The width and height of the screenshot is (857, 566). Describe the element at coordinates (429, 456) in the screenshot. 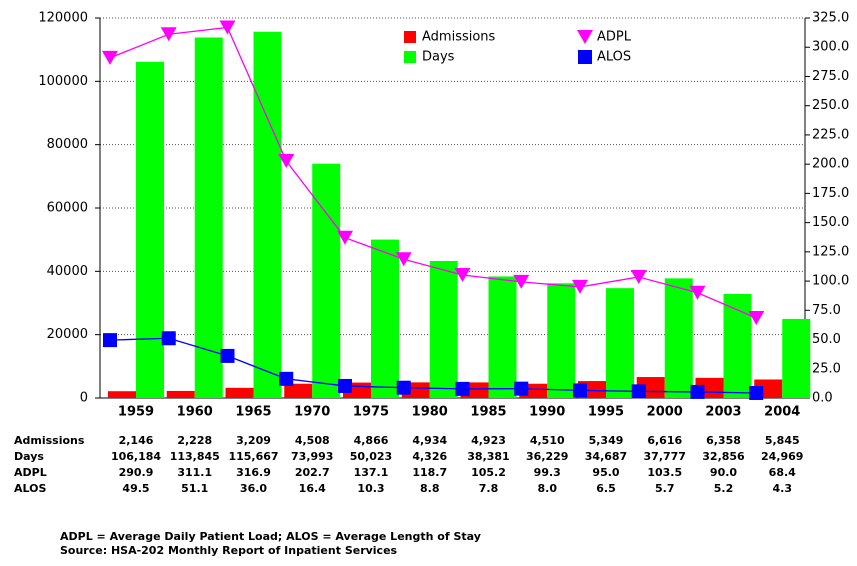

I see `table-cell: 4,326` at that location.